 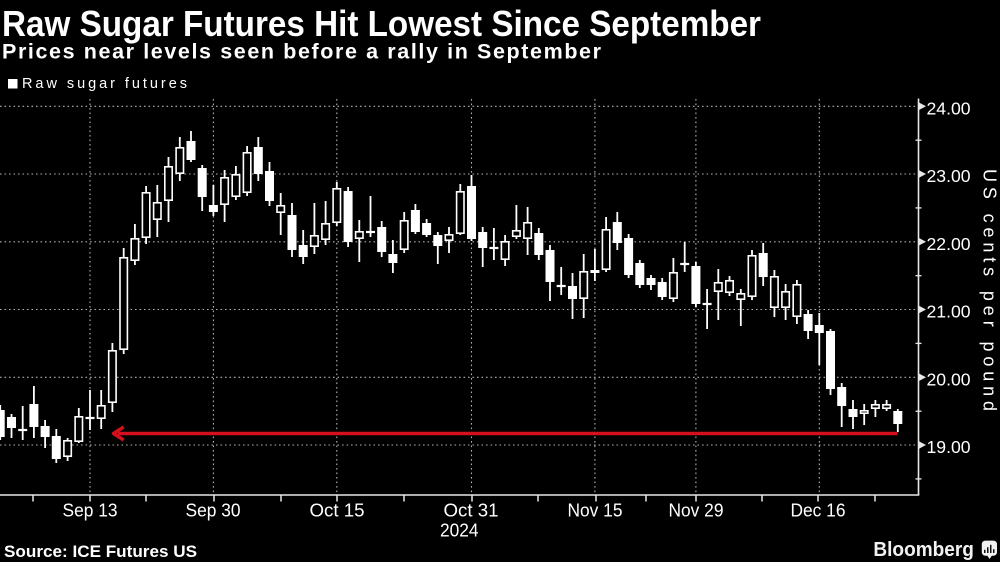 What do you see at coordinates (949, 244) in the screenshot?
I see `svg-text: 22.00` at bounding box center [949, 244].